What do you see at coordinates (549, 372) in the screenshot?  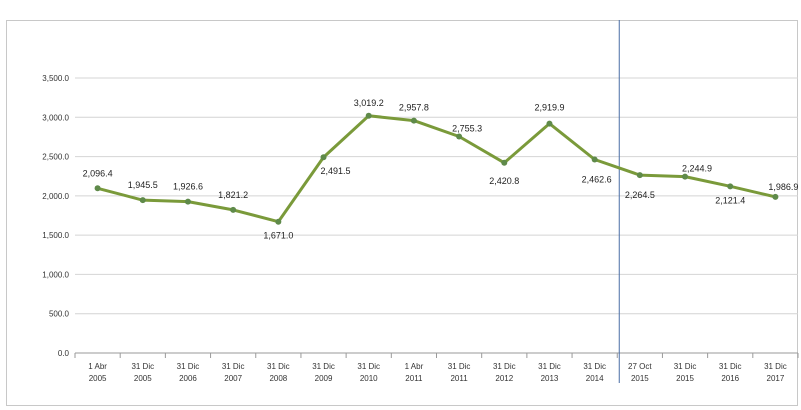 I see `x-tick-label: 31 Dic 2013` at bounding box center [549, 372].